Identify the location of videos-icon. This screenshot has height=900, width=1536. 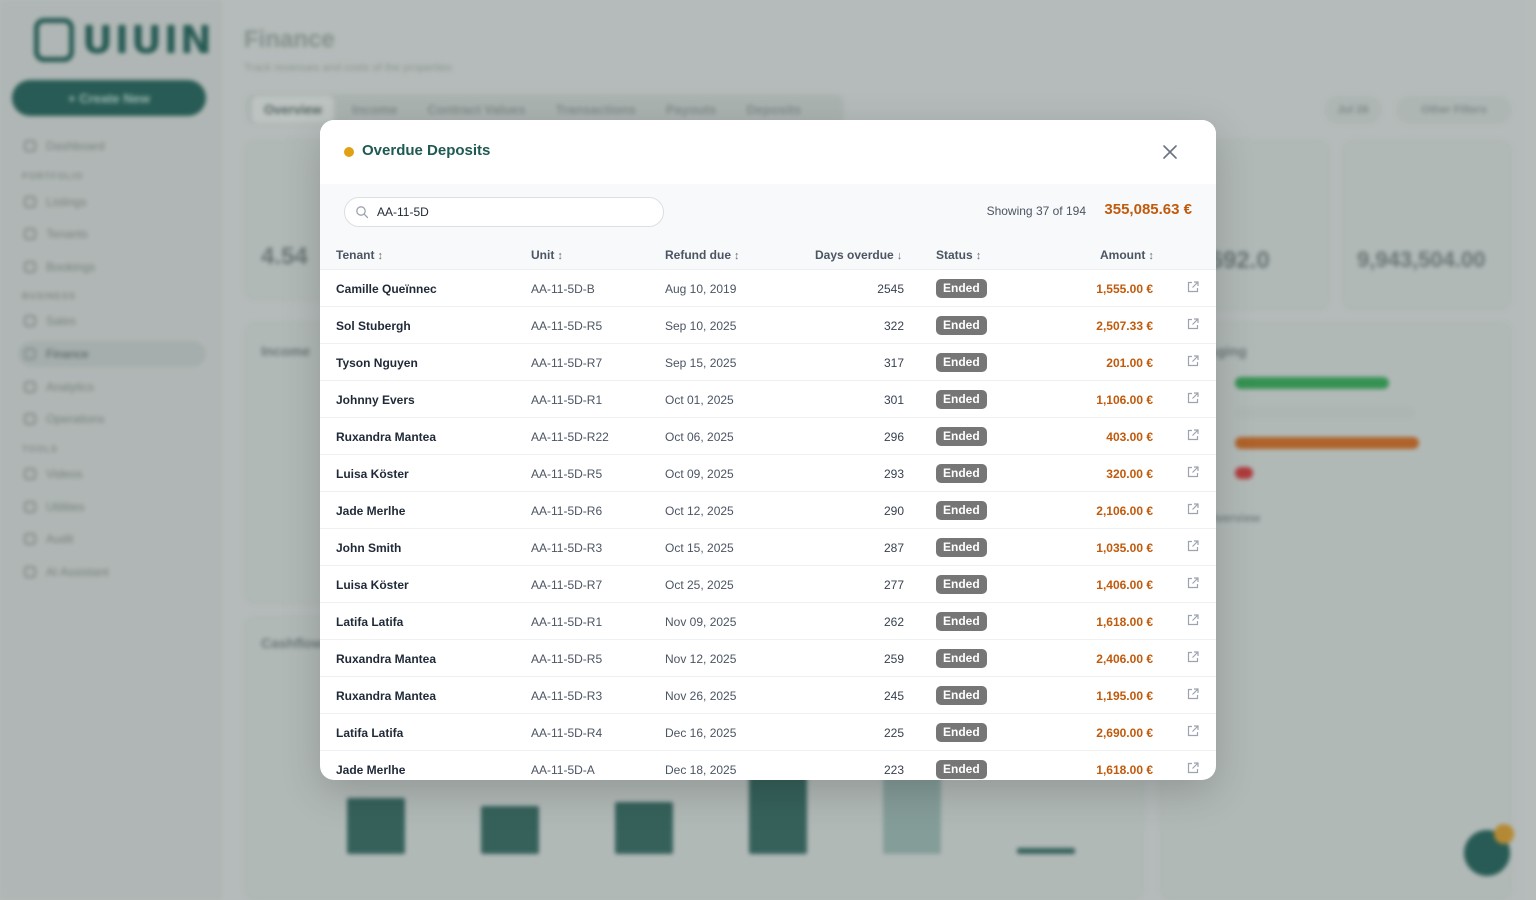
(30, 474).